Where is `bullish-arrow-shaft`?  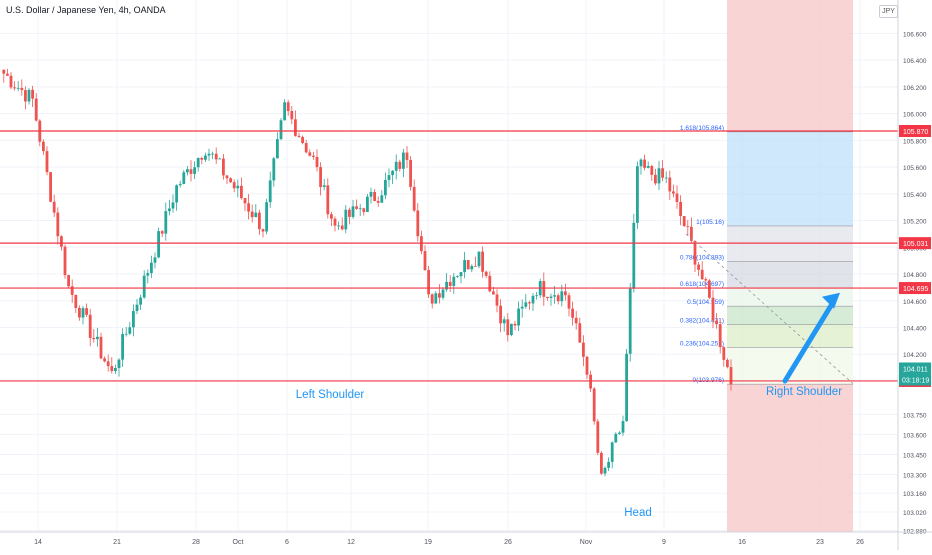
bullish-arrow-shaft is located at coordinates (809, 341).